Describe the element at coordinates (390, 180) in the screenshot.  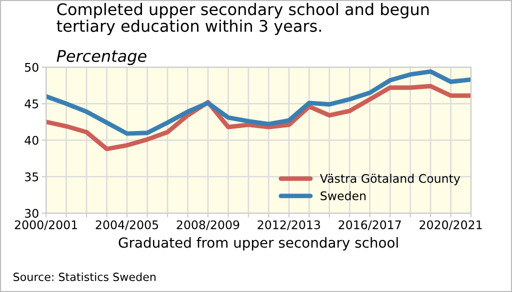
I see `legend-label: Västra Götaland County` at that location.